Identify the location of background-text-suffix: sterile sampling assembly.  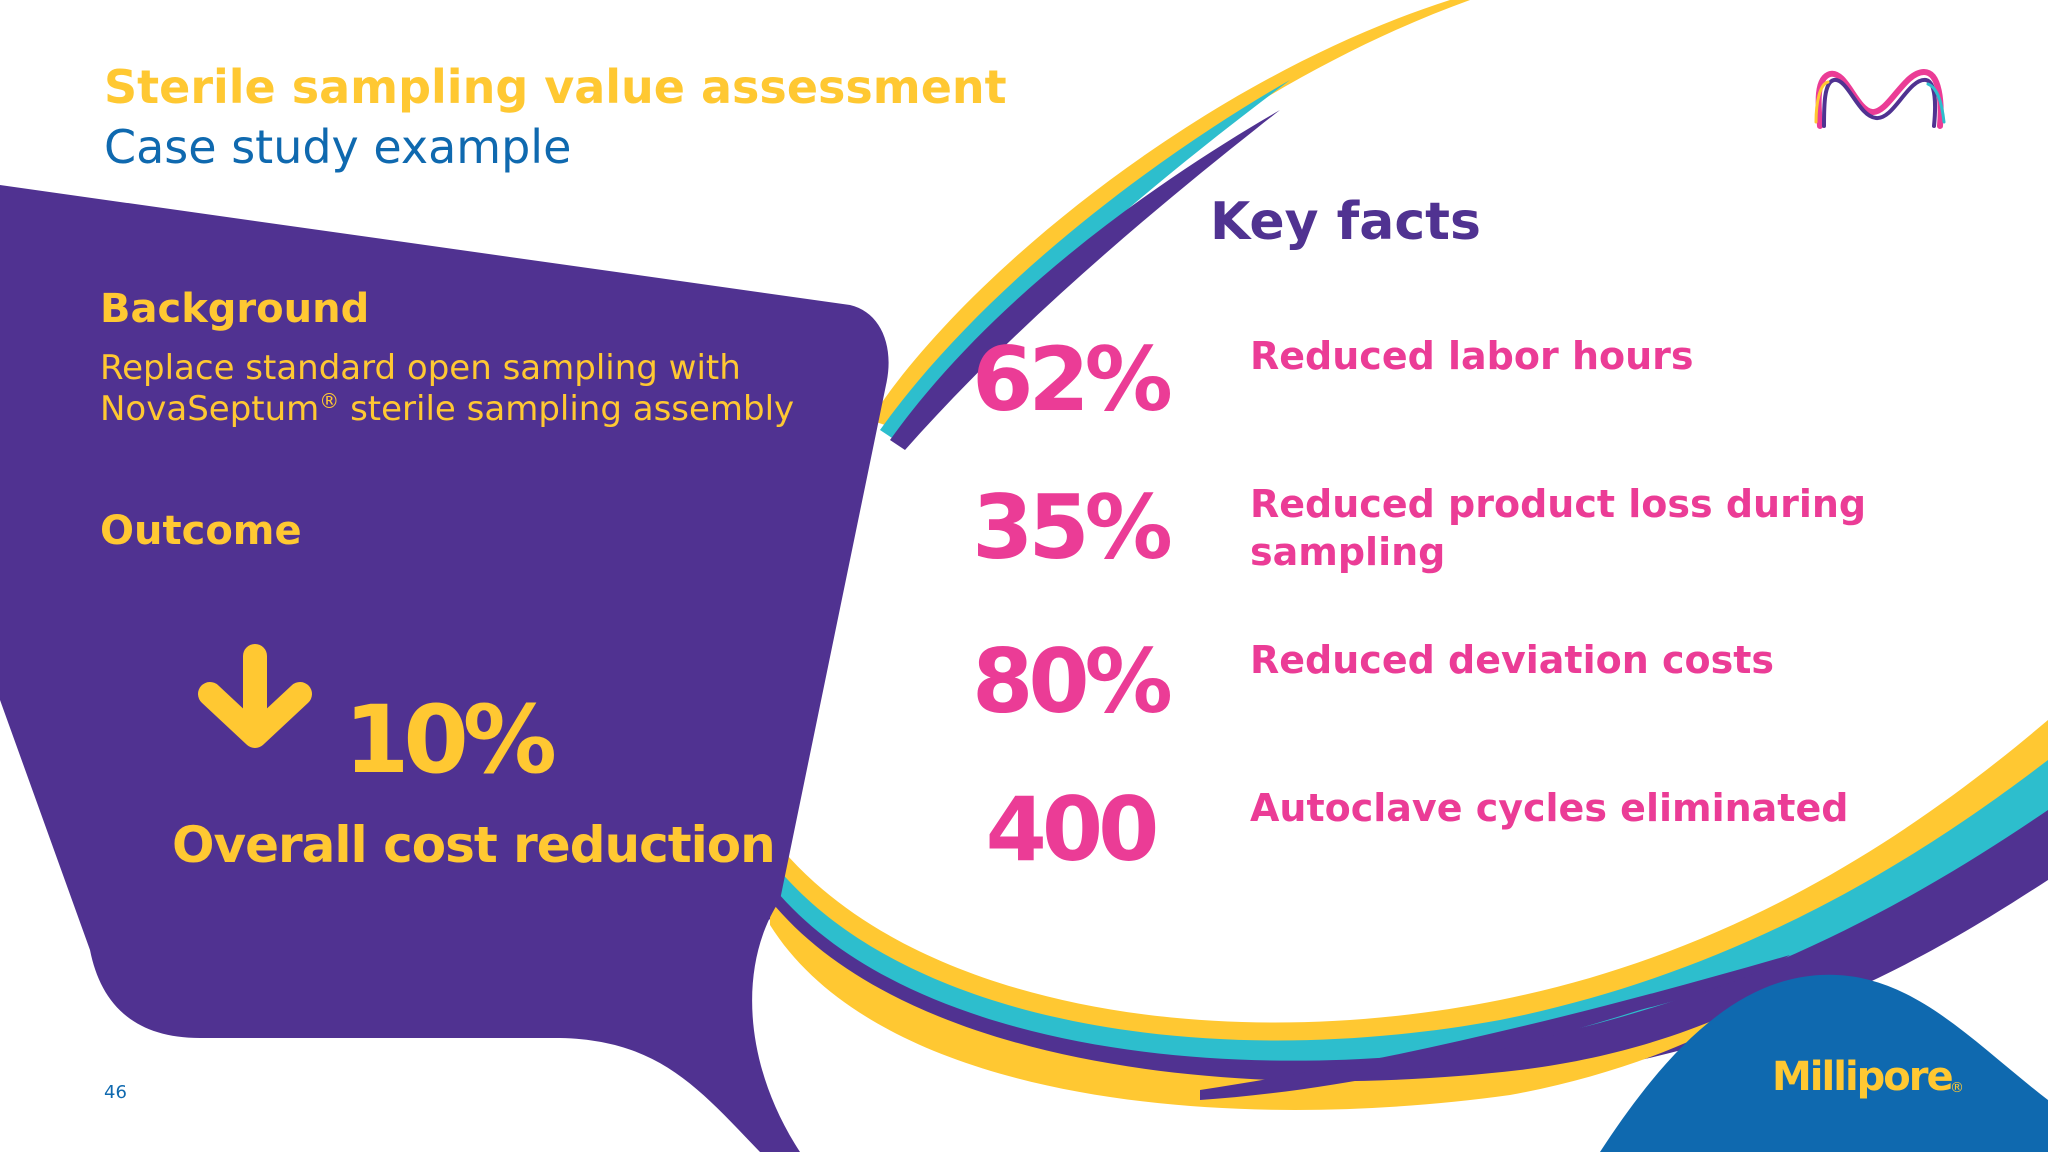
(567, 409).